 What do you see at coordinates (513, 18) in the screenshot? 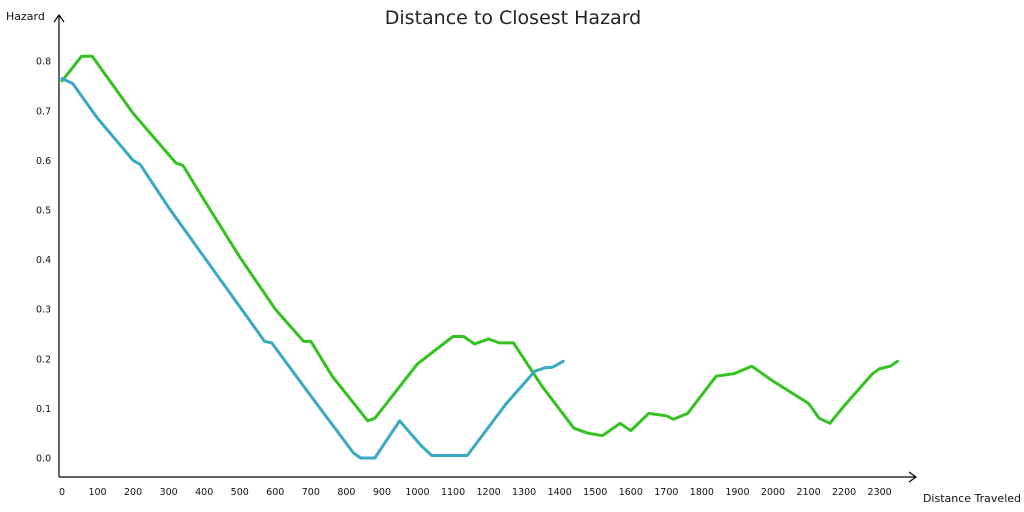
I see `chart-title: Distance to Closest Hazard` at bounding box center [513, 18].